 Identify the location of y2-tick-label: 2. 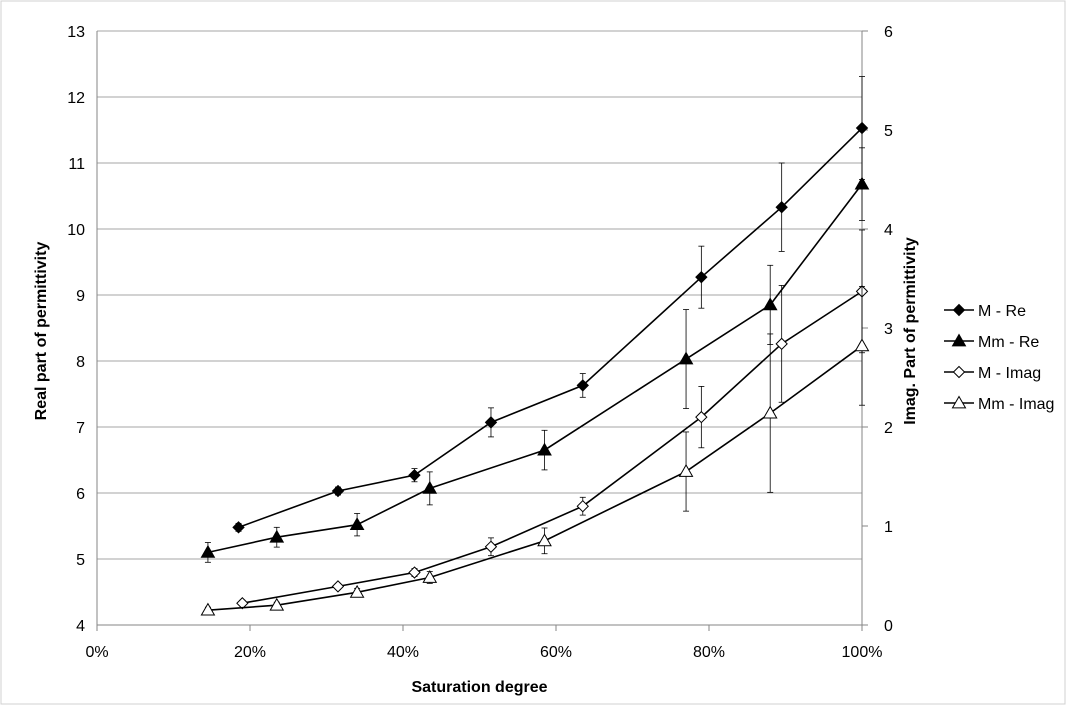
(888, 428).